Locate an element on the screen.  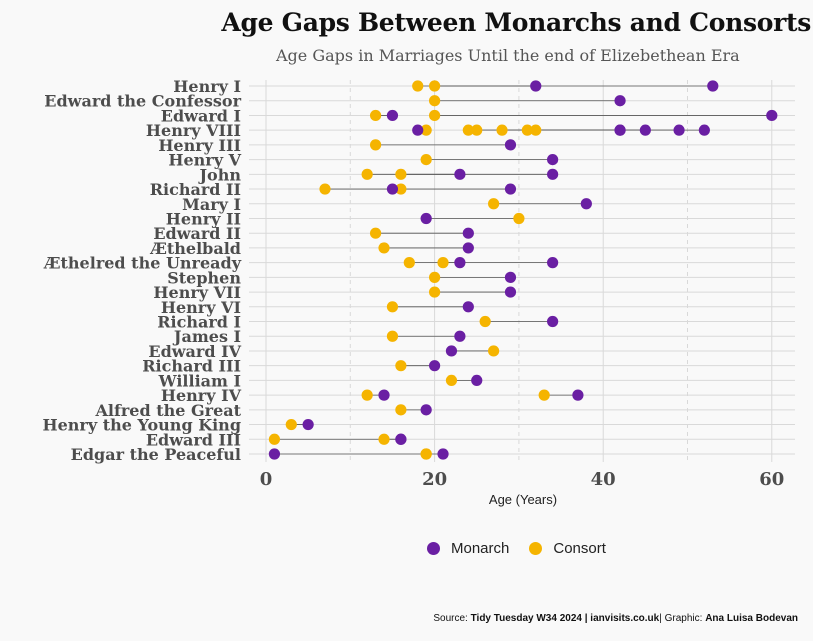
row-label: Henry VIII is located at coordinates (193, 130).